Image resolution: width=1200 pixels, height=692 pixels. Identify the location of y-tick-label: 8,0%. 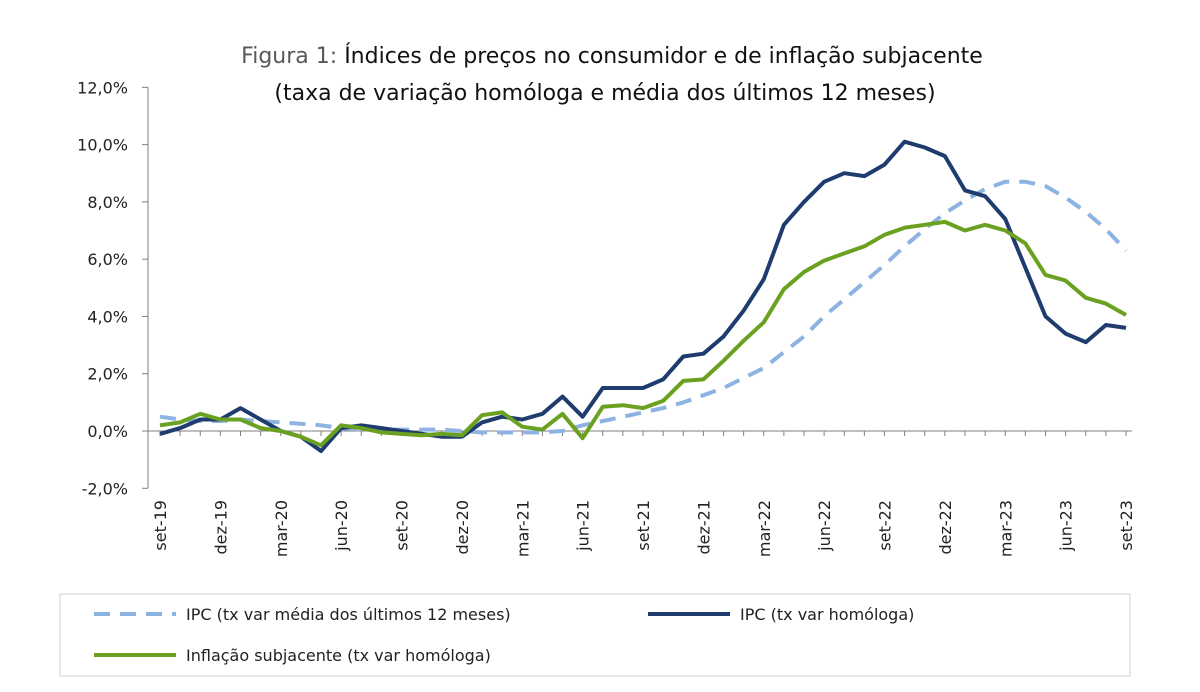
(107, 202).